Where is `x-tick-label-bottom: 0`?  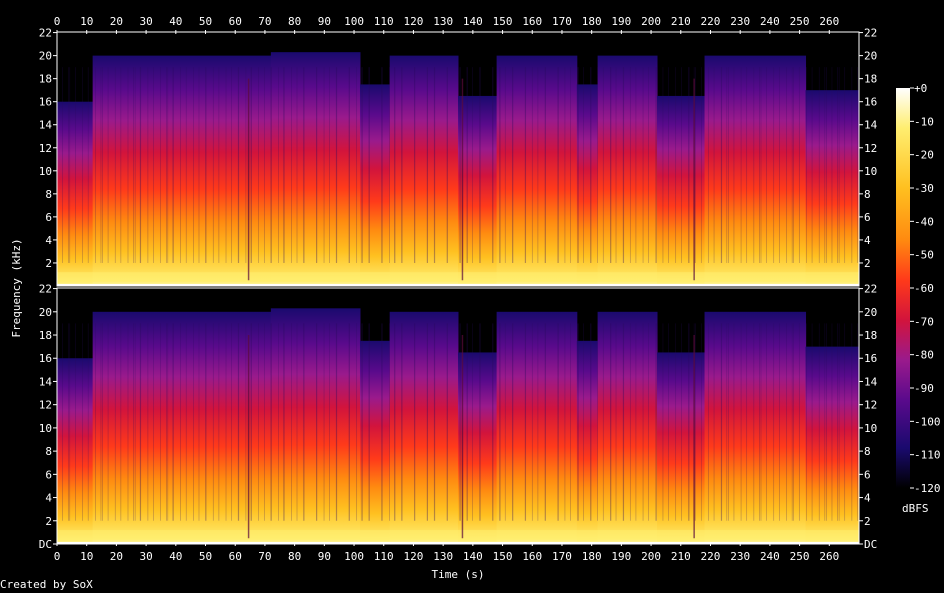
x-tick-label-bottom: 0 is located at coordinates (57, 556).